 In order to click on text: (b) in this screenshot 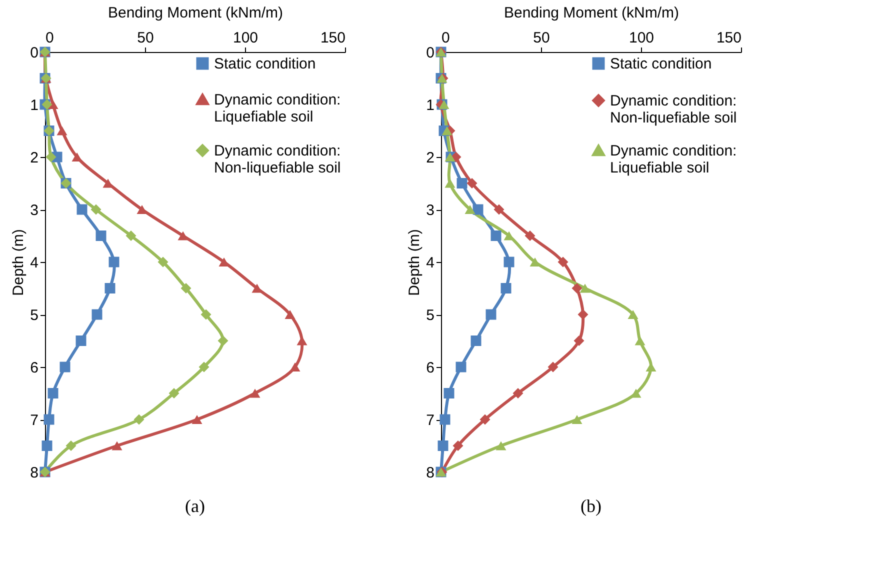, I will do `click(591, 506)`.